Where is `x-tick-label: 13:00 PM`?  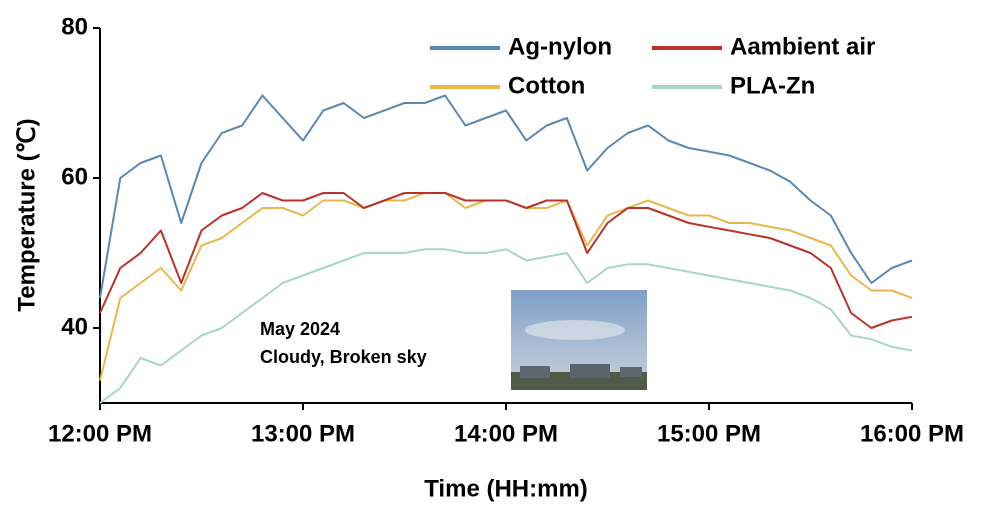 x-tick-label: 13:00 PM is located at coordinates (303, 433).